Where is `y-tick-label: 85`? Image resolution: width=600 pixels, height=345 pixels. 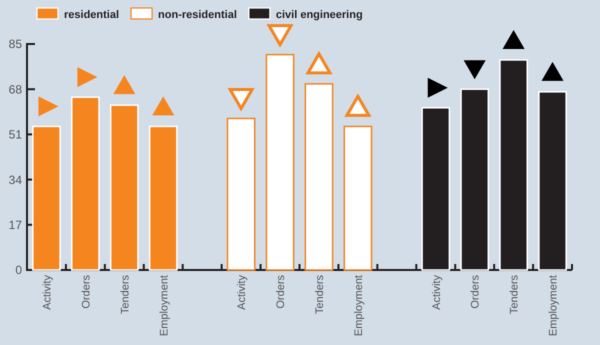 y-tick-label: 85 is located at coordinates (15, 44).